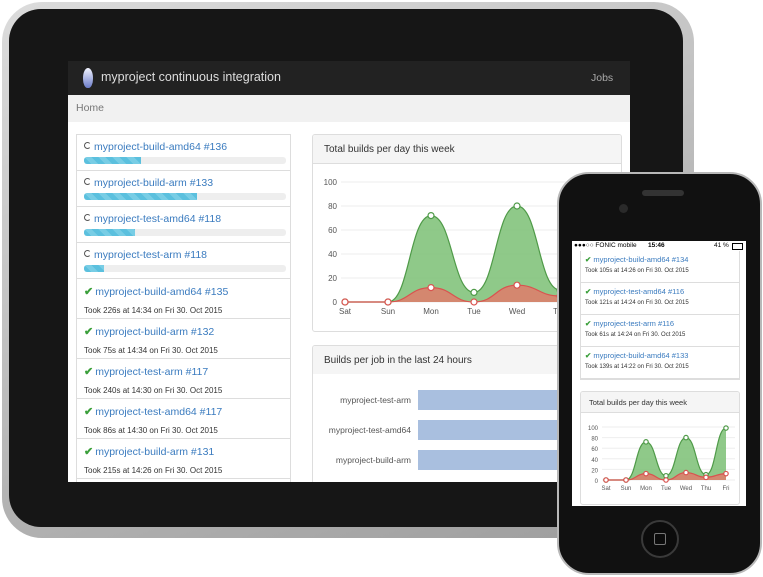  I want to click on job-item: myproject-build-arm #133, so click(183, 189).